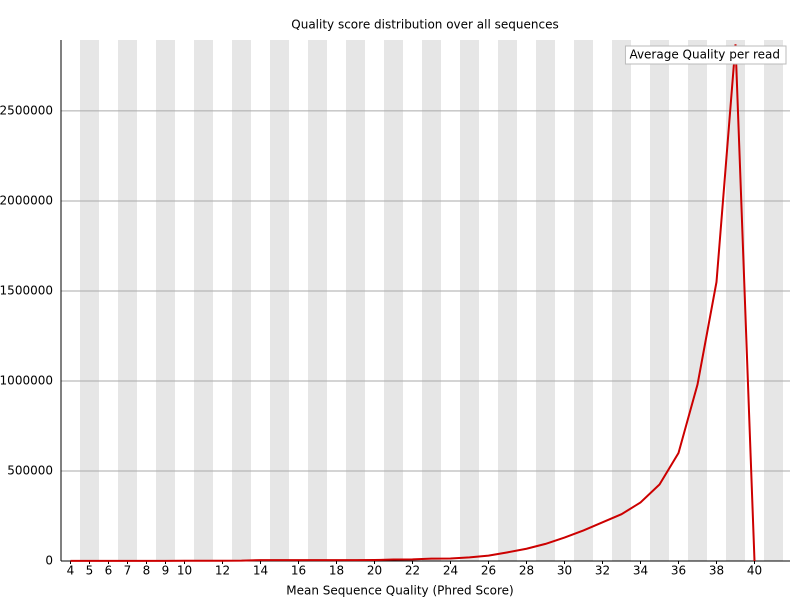 Image resolution: width=800 pixels, height=600 pixels. Describe the element at coordinates (26, 290) in the screenshot. I see `y-tick-label: 1500000` at that location.